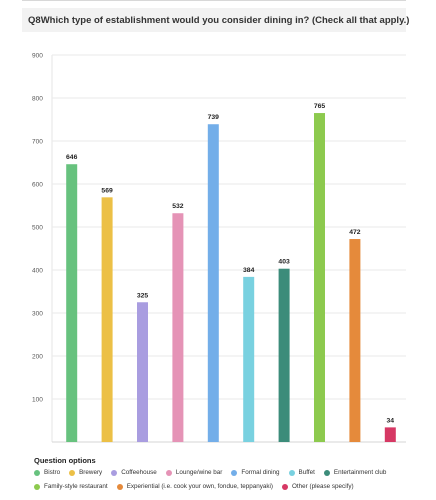  Describe the element at coordinates (319, 278) in the screenshot. I see `bar-family-style-restaurant` at that location.